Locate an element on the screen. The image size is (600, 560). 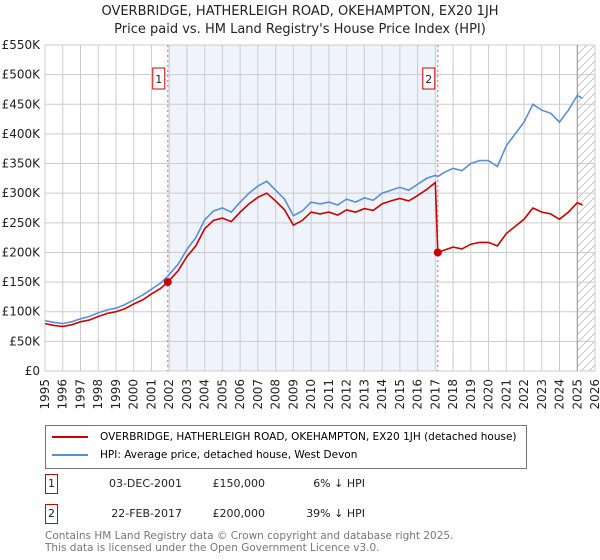
x-tick-label: 2007 is located at coordinates (258, 394).